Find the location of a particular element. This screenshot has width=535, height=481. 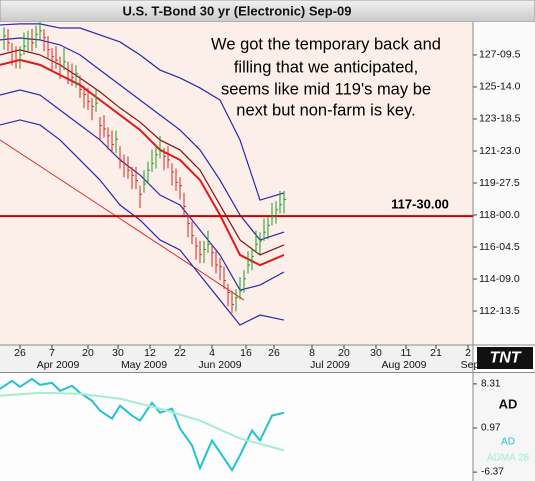

x-tick-label: 21 is located at coordinates (436, 353).